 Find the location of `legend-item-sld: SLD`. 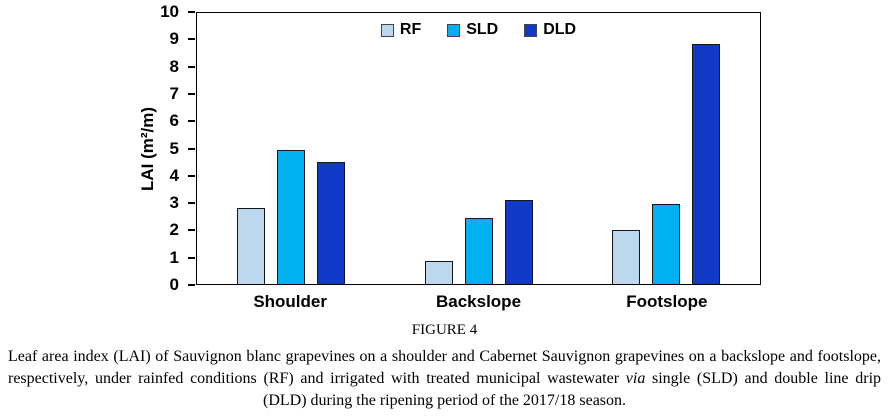

legend-item-sld: SLD is located at coordinates (472, 30).